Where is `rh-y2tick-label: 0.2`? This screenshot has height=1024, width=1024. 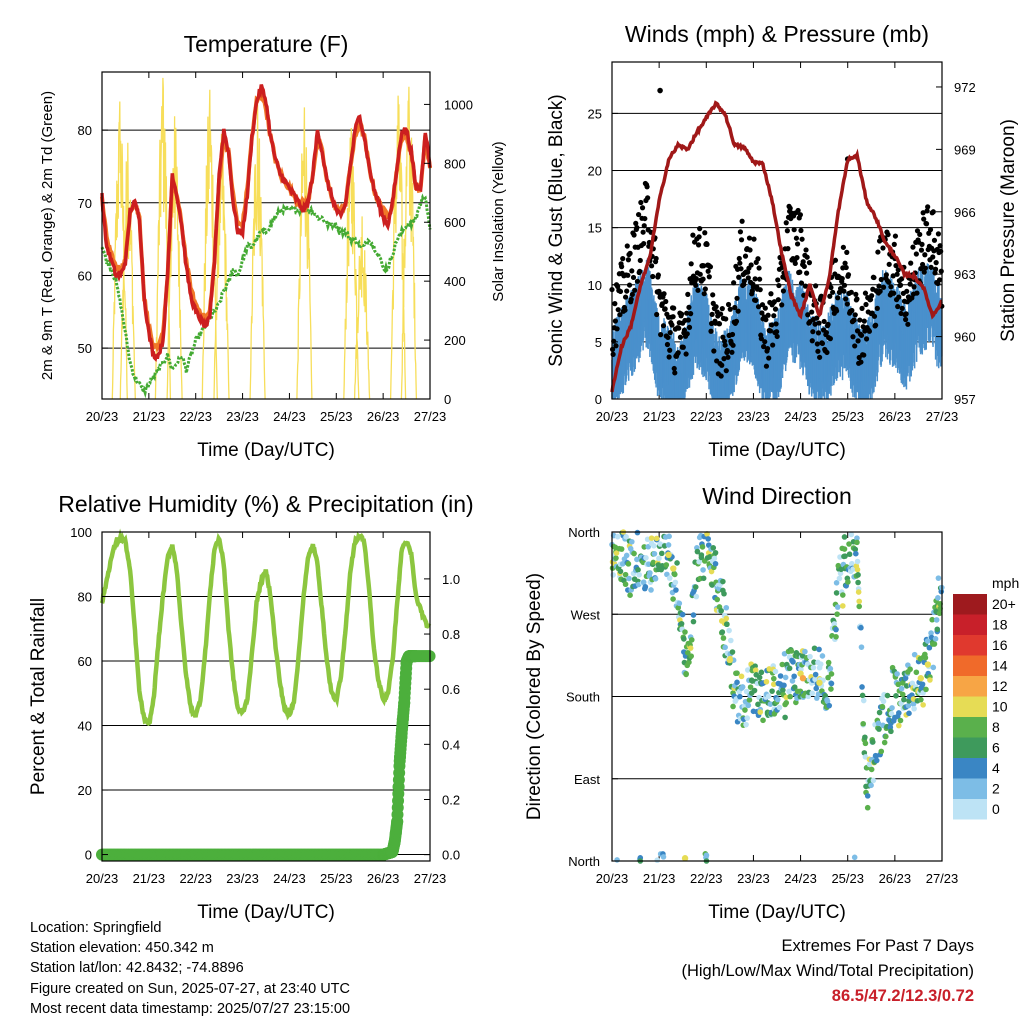 rh-y2tick-label: 0.2 is located at coordinates (451, 800).